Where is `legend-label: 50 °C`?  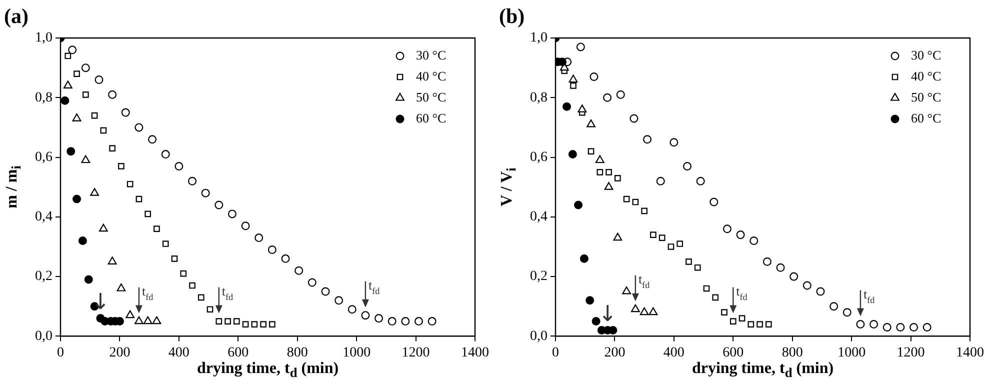
legend-label: 50 °C is located at coordinates (431, 96).